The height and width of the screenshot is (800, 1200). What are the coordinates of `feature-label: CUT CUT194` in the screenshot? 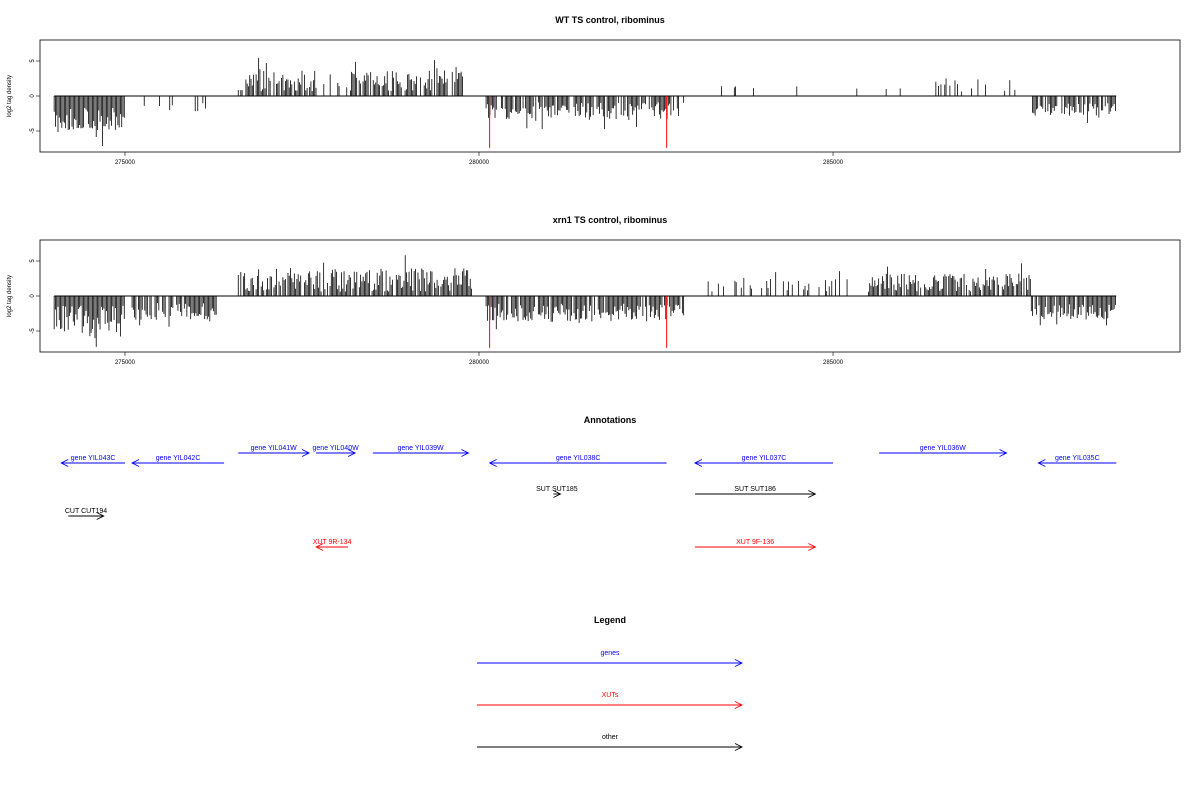 It's located at (86, 511).